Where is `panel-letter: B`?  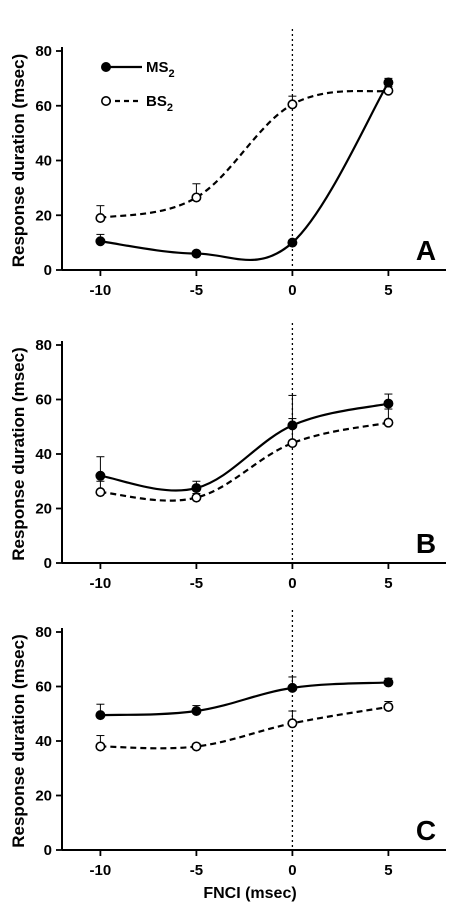
panel-letter: B is located at coordinates (426, 543).